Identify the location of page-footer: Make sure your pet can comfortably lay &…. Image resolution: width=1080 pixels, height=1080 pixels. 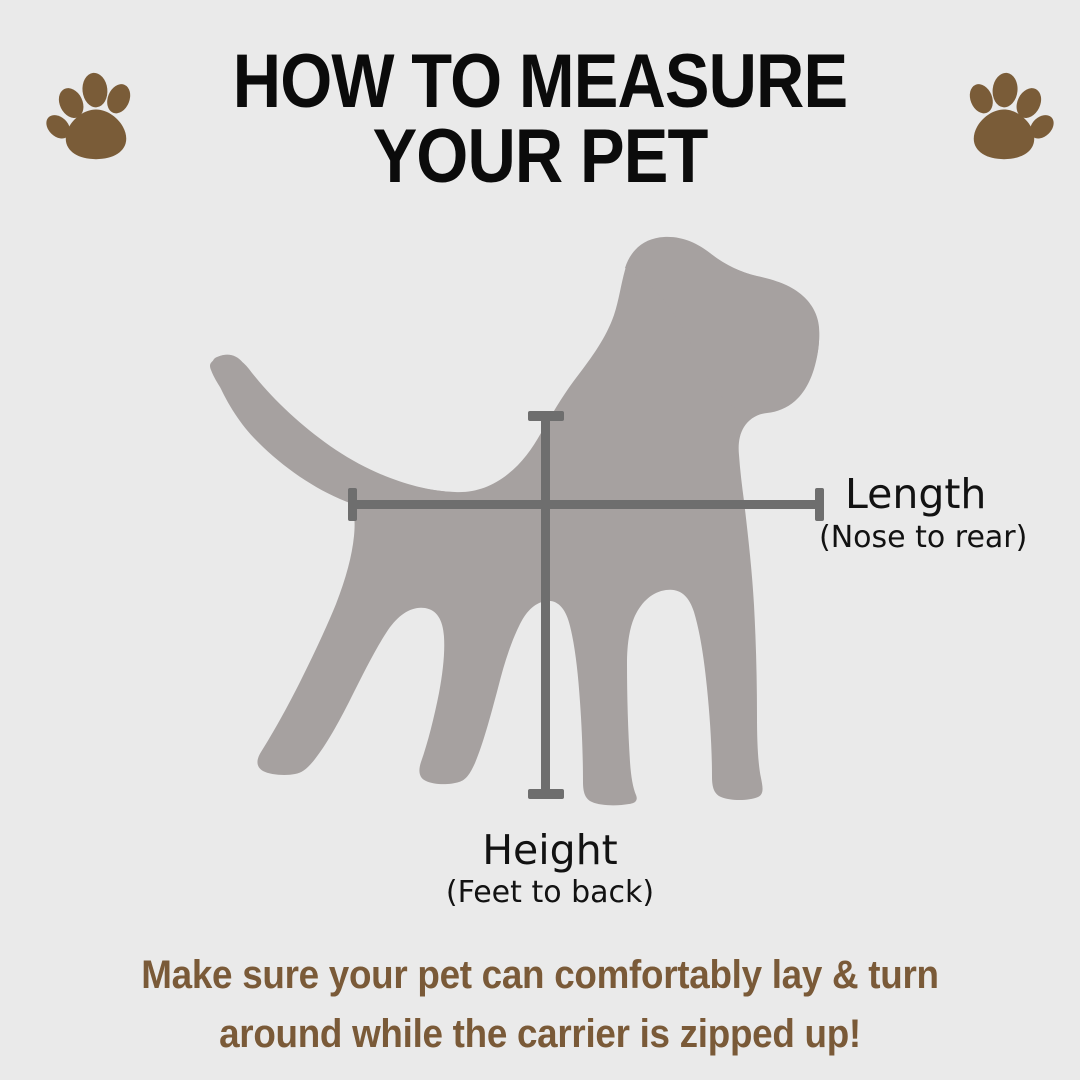
(540, 1004).